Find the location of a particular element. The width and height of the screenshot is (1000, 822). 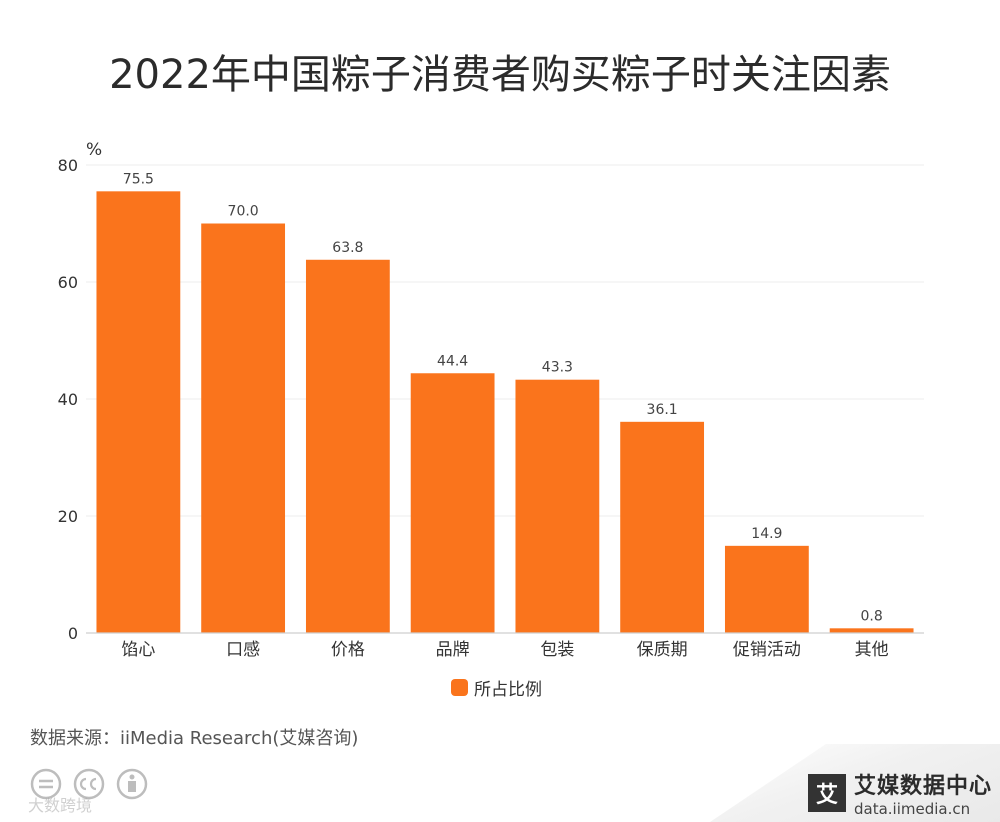

x-tick-label: 价格 is located at coordinates (348, 650).